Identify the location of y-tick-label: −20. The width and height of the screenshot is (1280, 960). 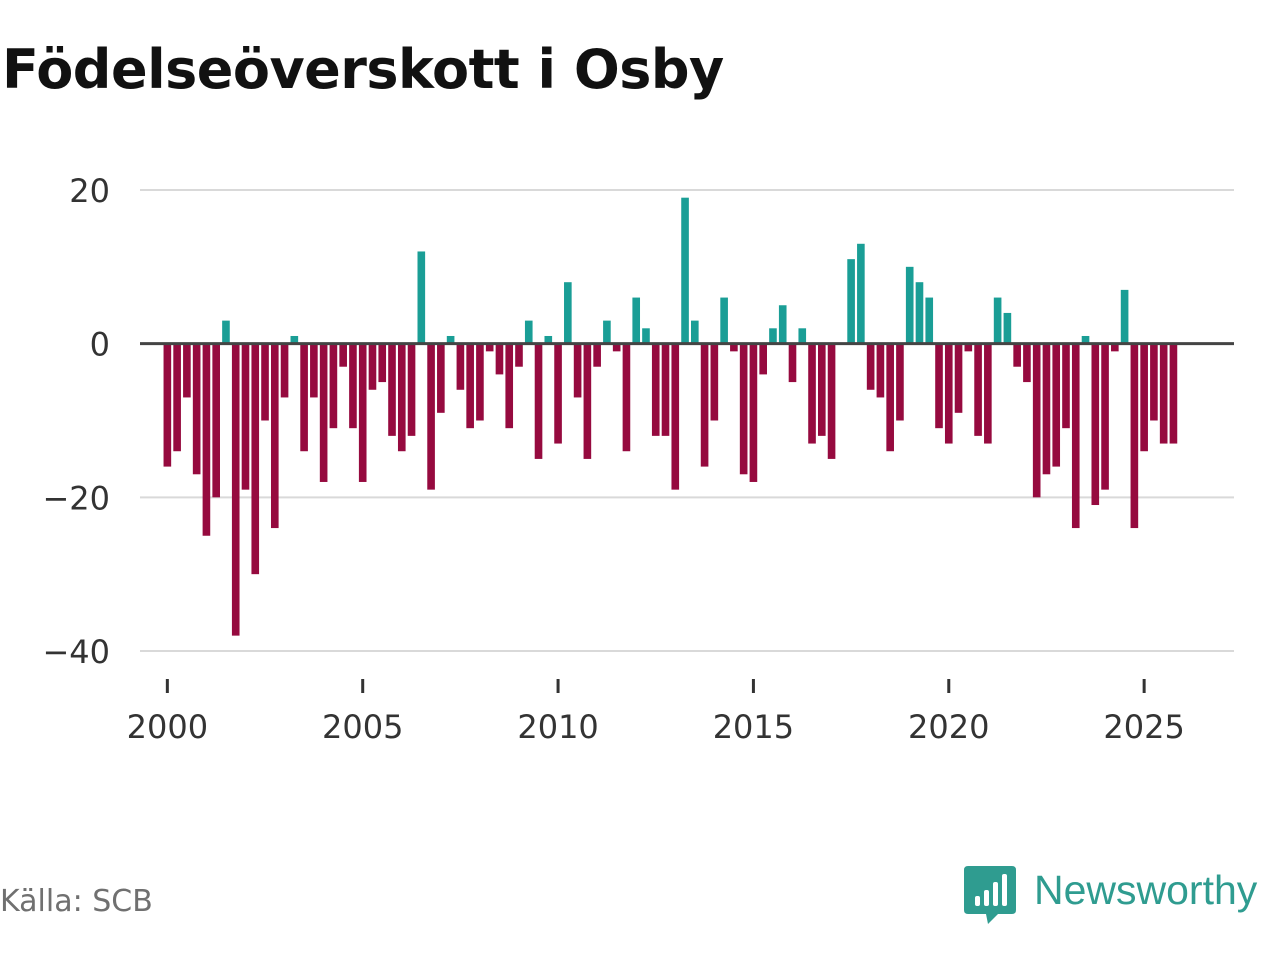
(76, 498).